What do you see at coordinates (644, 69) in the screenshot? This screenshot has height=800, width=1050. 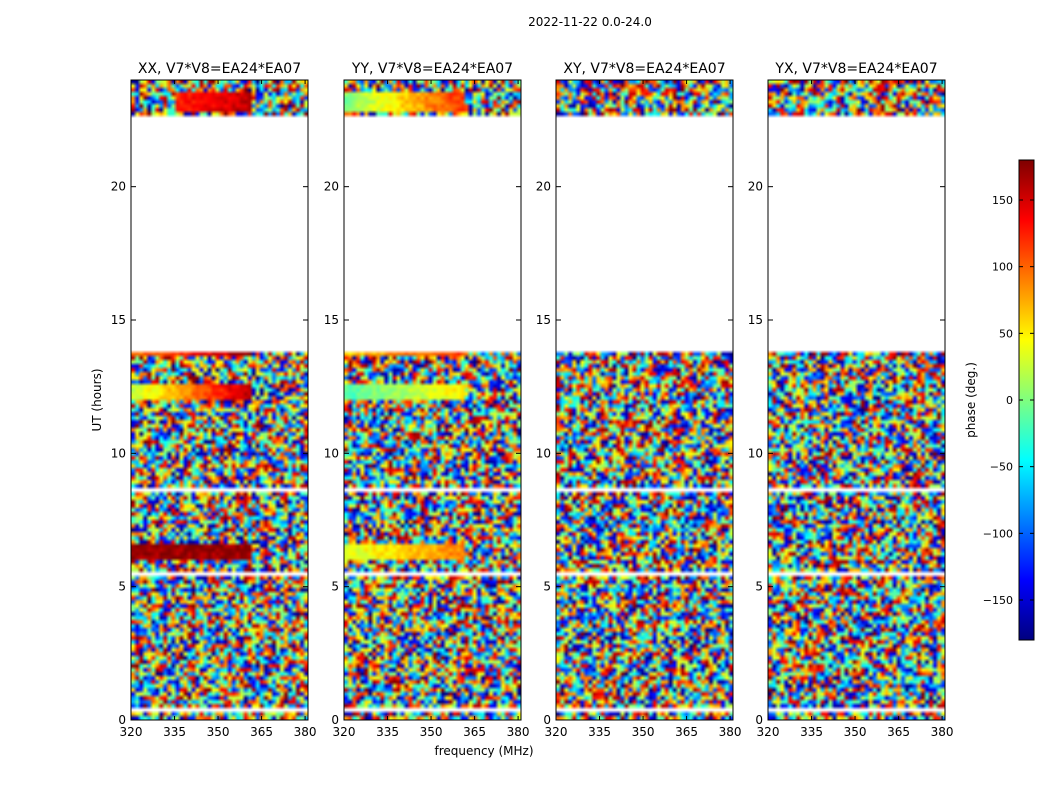 I see `panel-title: XY, V7*V8=EA24*EA07` at bounding box center [644, 69].